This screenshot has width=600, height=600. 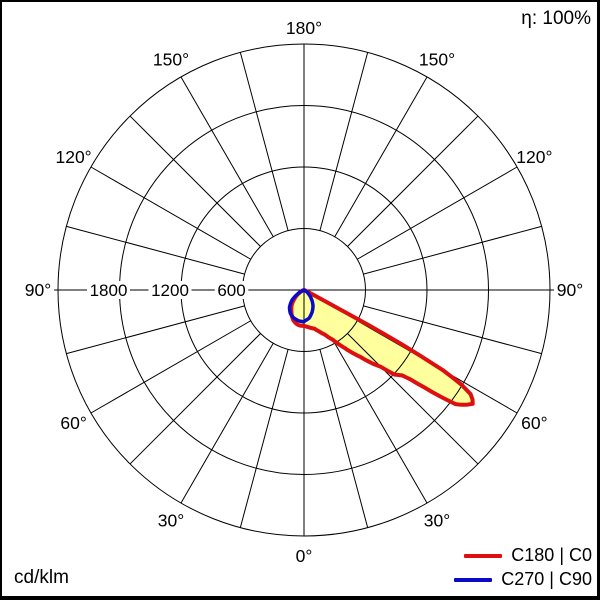 I want to click on legend-item-c270-c90: C270 | C90, so click(x=523, y=579).